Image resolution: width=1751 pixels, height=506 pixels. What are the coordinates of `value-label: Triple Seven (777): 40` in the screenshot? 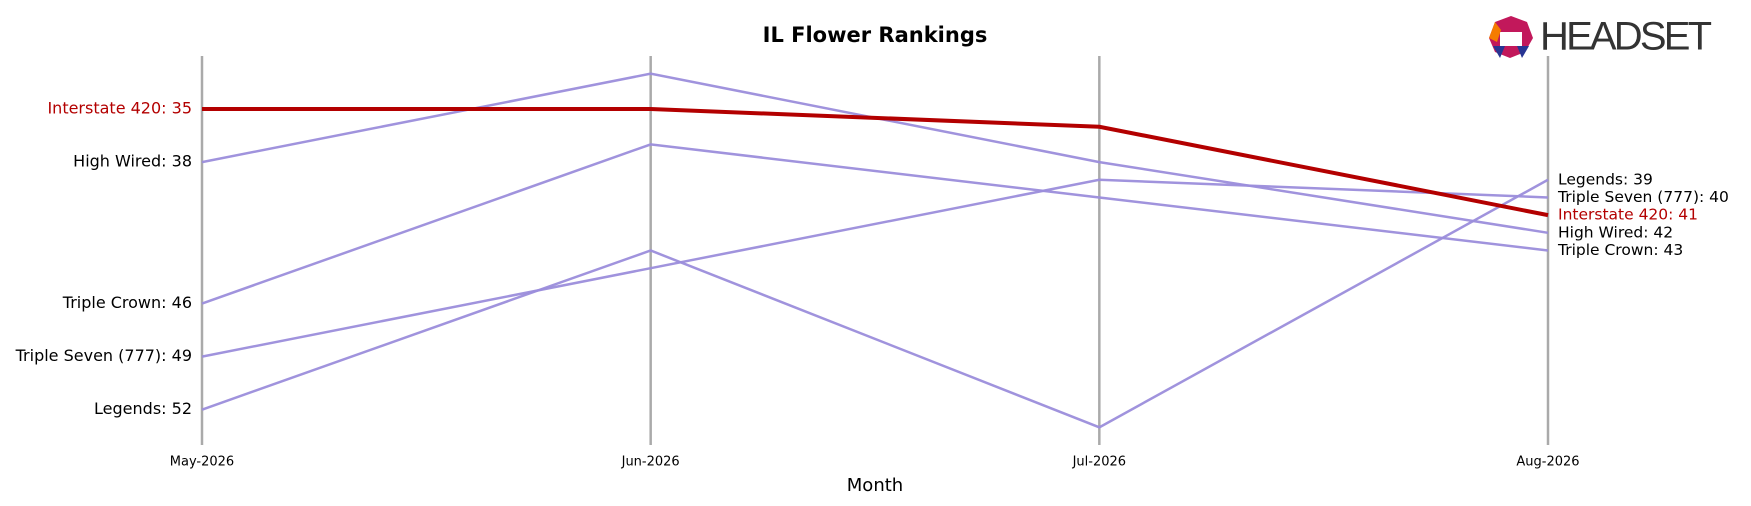 It's located at (1643, 197).